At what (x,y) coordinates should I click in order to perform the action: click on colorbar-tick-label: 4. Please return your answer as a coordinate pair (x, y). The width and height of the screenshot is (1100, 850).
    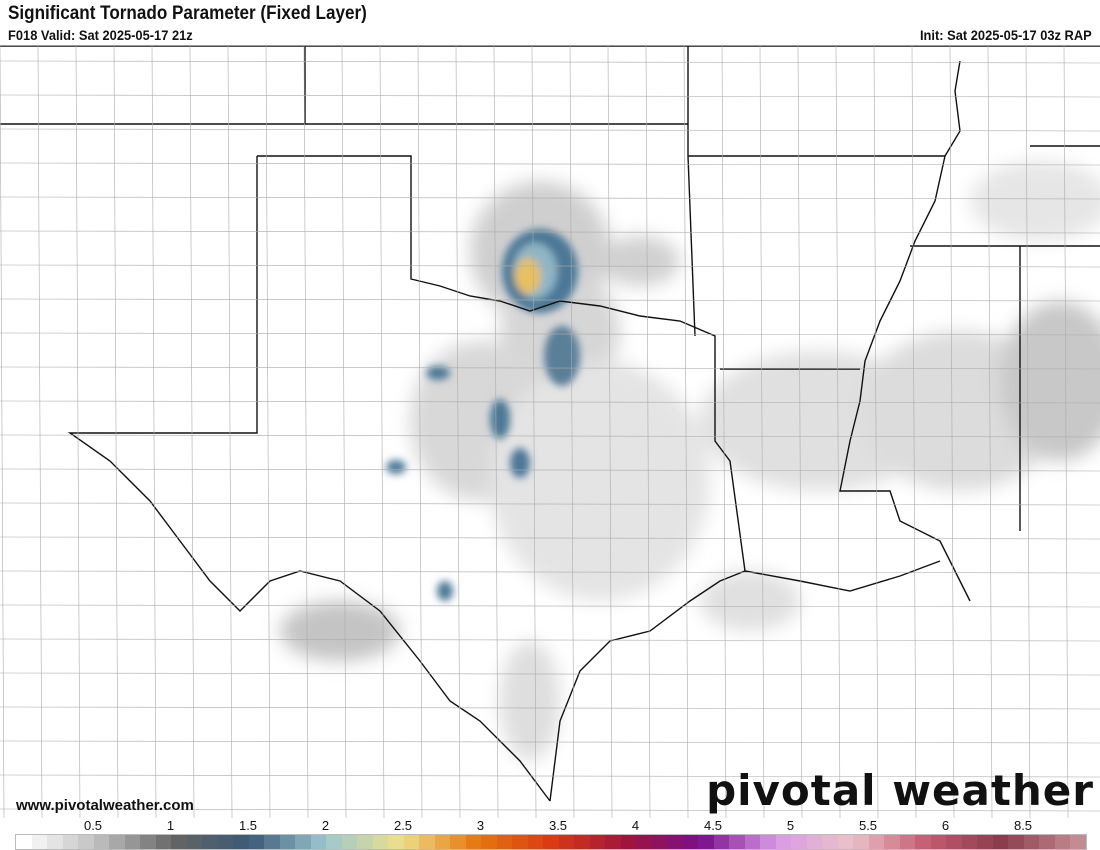
    Looking at the image, I should click on (635, 825).